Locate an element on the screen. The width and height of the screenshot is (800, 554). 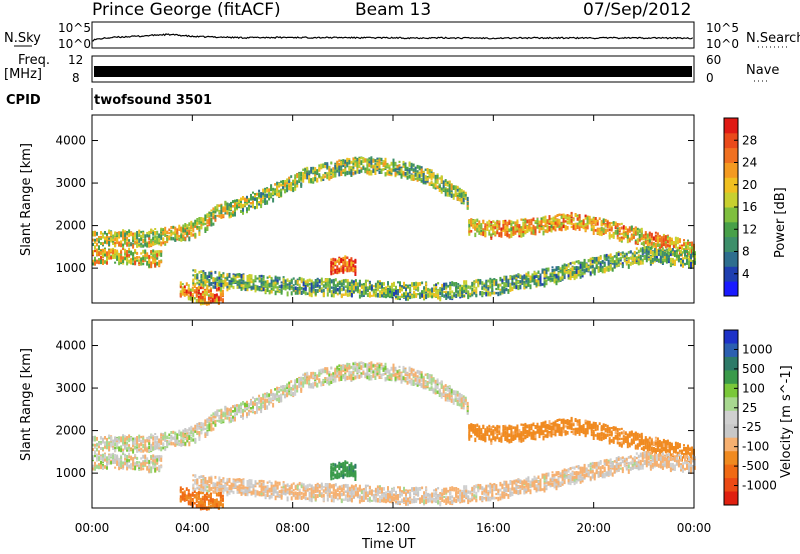
nsky-label: N.Sky is located at coordinates (22, 38).